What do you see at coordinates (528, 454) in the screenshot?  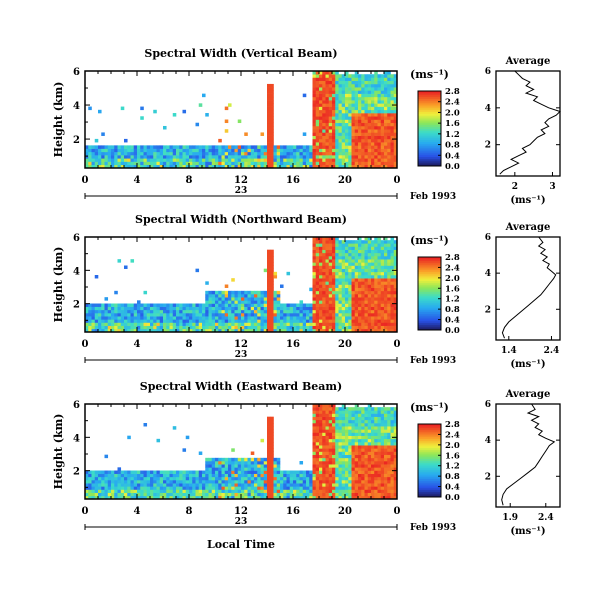 I see `average-profile-line` at bounding box center [528, 454].